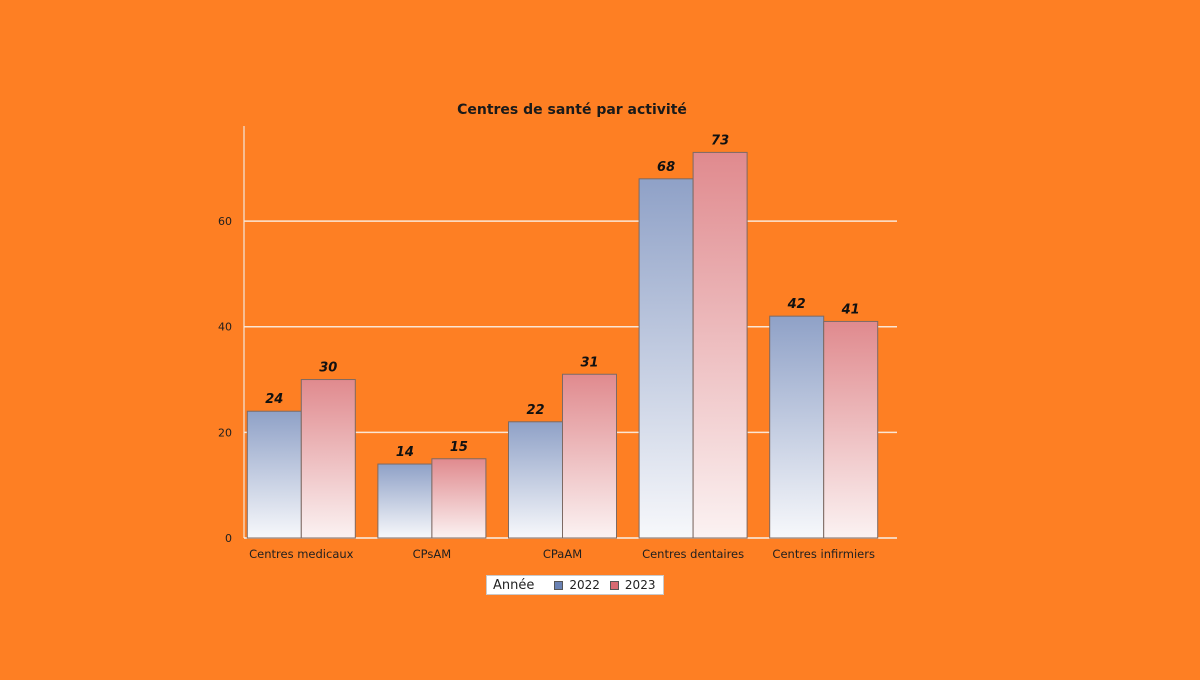 The width and height of the screenshot is (1200, 680). What do you see at coordinates (459, 447) in the screenshot?
I see `data-label: 15` at bounding box center [459, 447].